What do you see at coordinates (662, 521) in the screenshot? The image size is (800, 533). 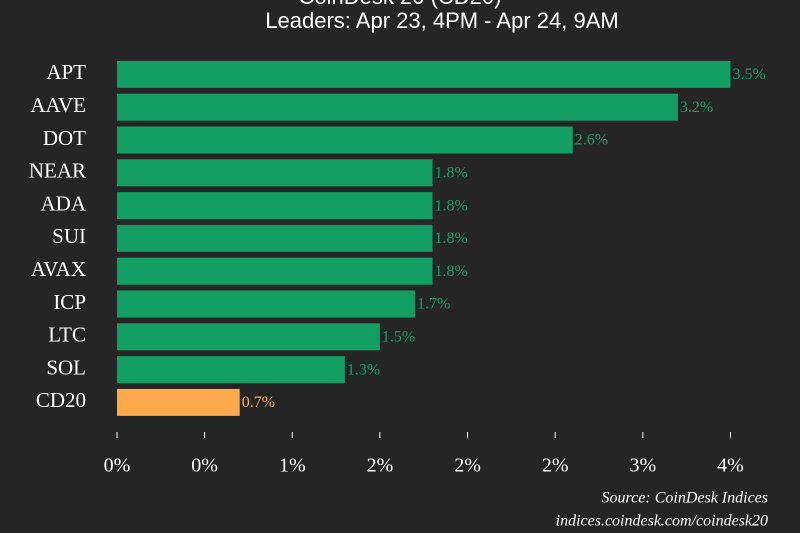 I see `source-url: indices.coindesk.com/coindesk20` at bounding box center [662, 521].